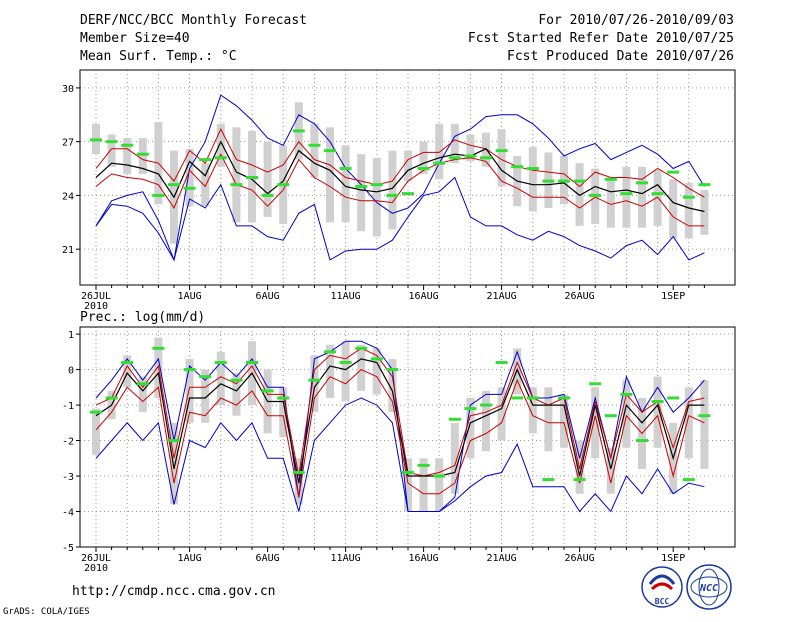  Describe the element at coordinates (400, 162) in the screenshot. I see `series-upper-line` at that location.